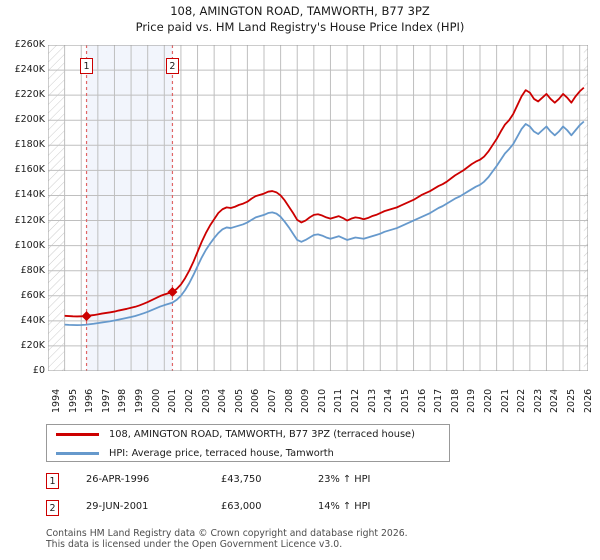 This screenshot has width=600, height=560. I want to click on transaction-flag-1: 1, so click(87, 66).